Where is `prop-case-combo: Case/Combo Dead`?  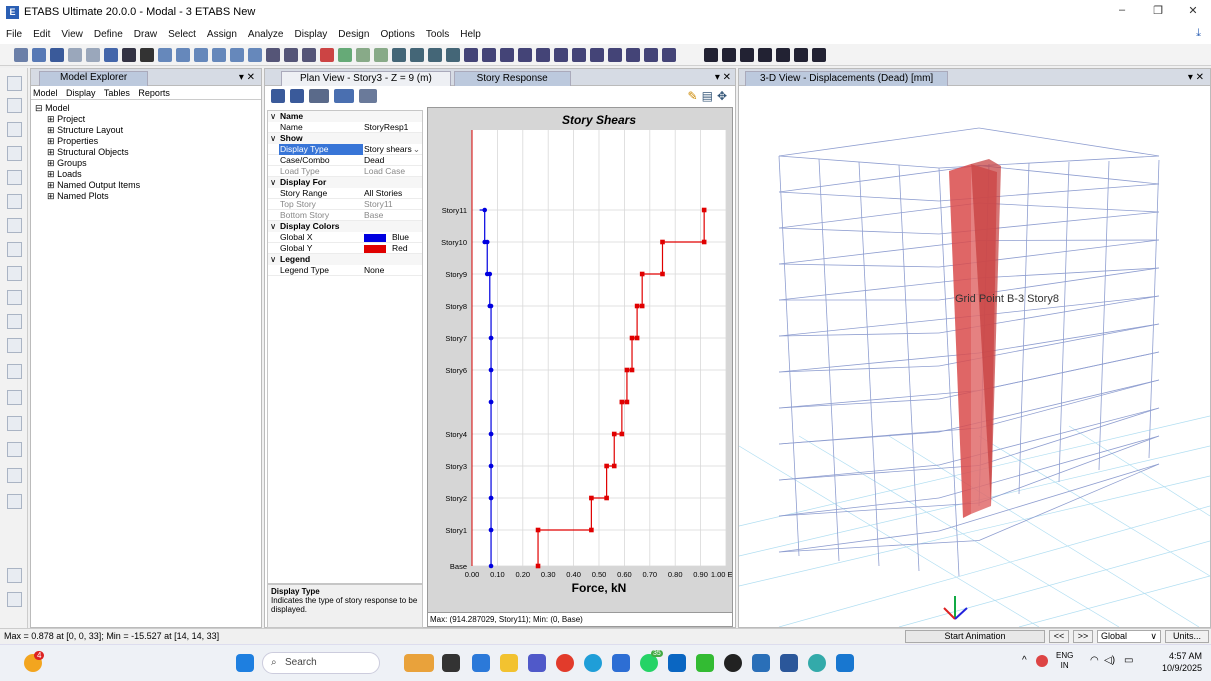 prop-case-combo: Case/Combo Dead is located at coordinates (345, 160).